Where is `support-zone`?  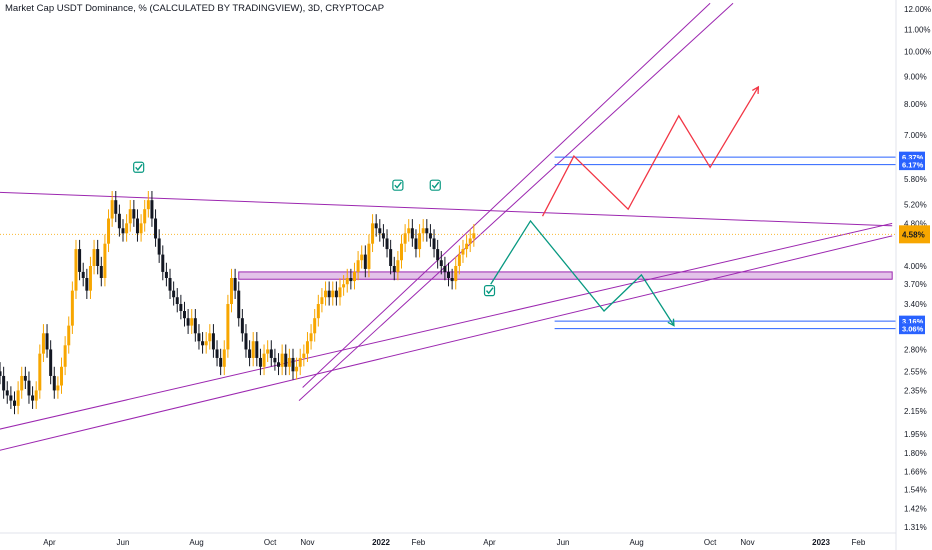
support-zone is located at coordinates (565, 275).